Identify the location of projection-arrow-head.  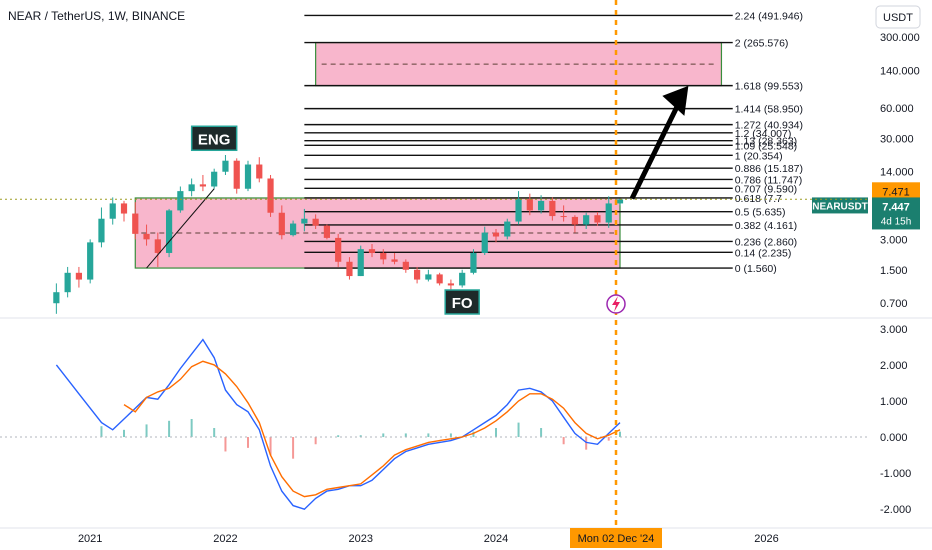
(675, 100).